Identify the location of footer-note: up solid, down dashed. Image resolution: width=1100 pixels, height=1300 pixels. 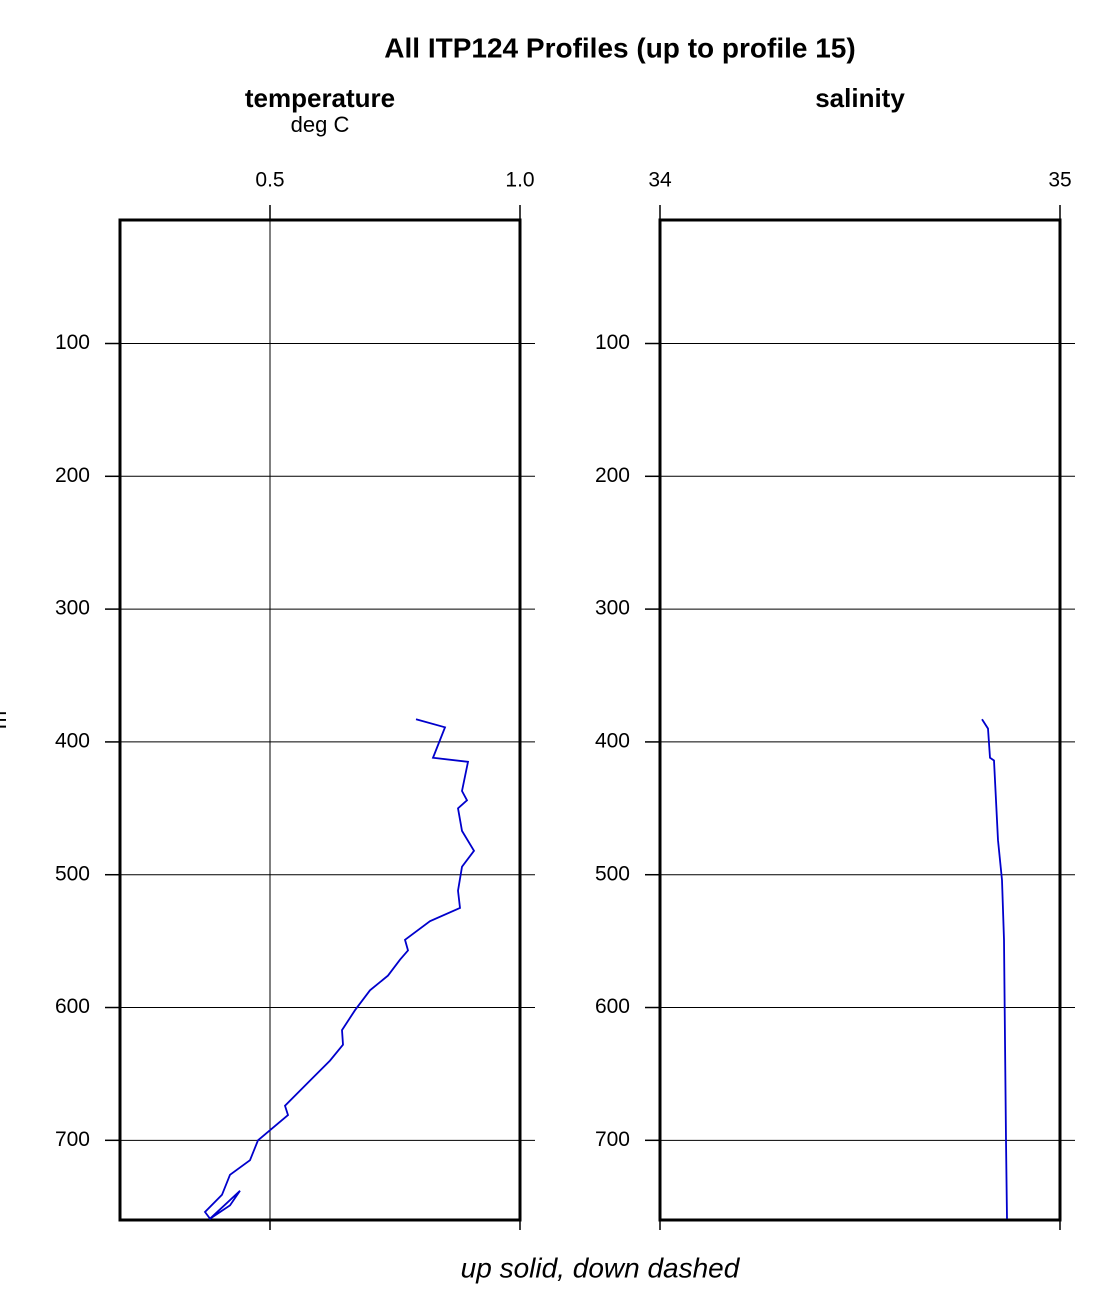
(601, 1267).